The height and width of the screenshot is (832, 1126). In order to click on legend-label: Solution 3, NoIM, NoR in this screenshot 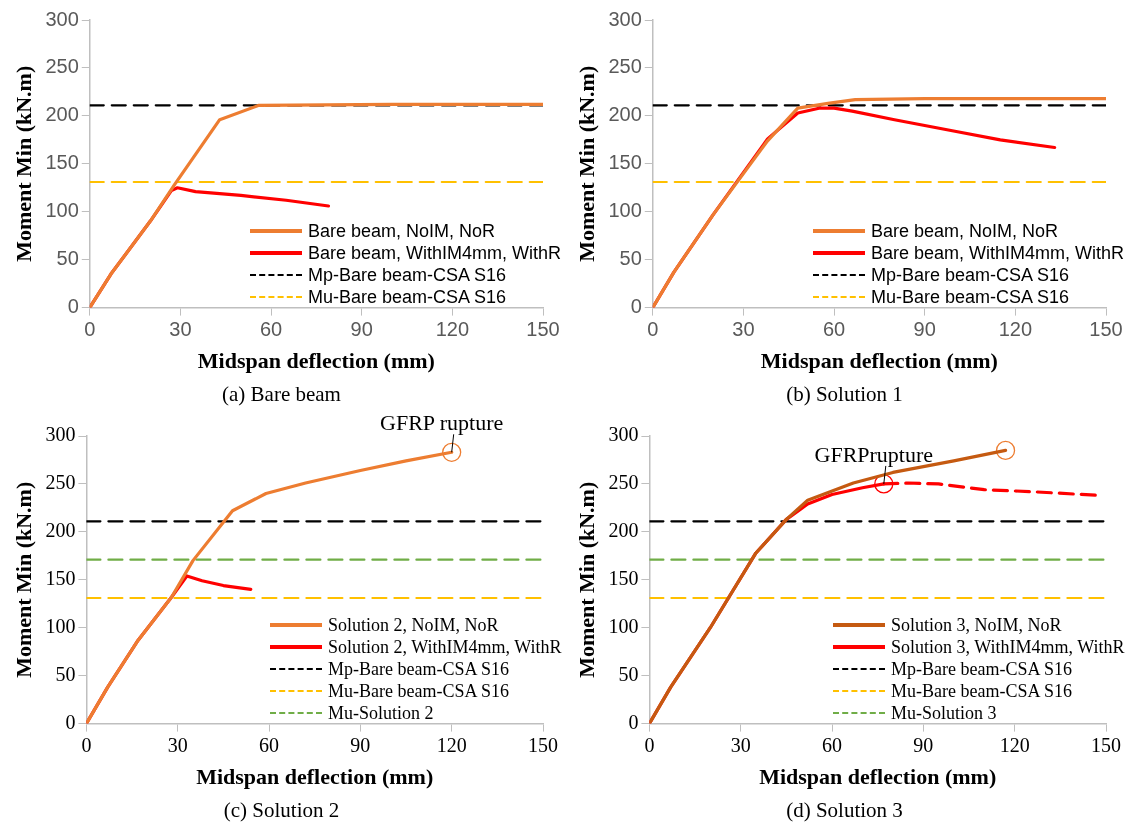, I will do `click(976, 624)`.